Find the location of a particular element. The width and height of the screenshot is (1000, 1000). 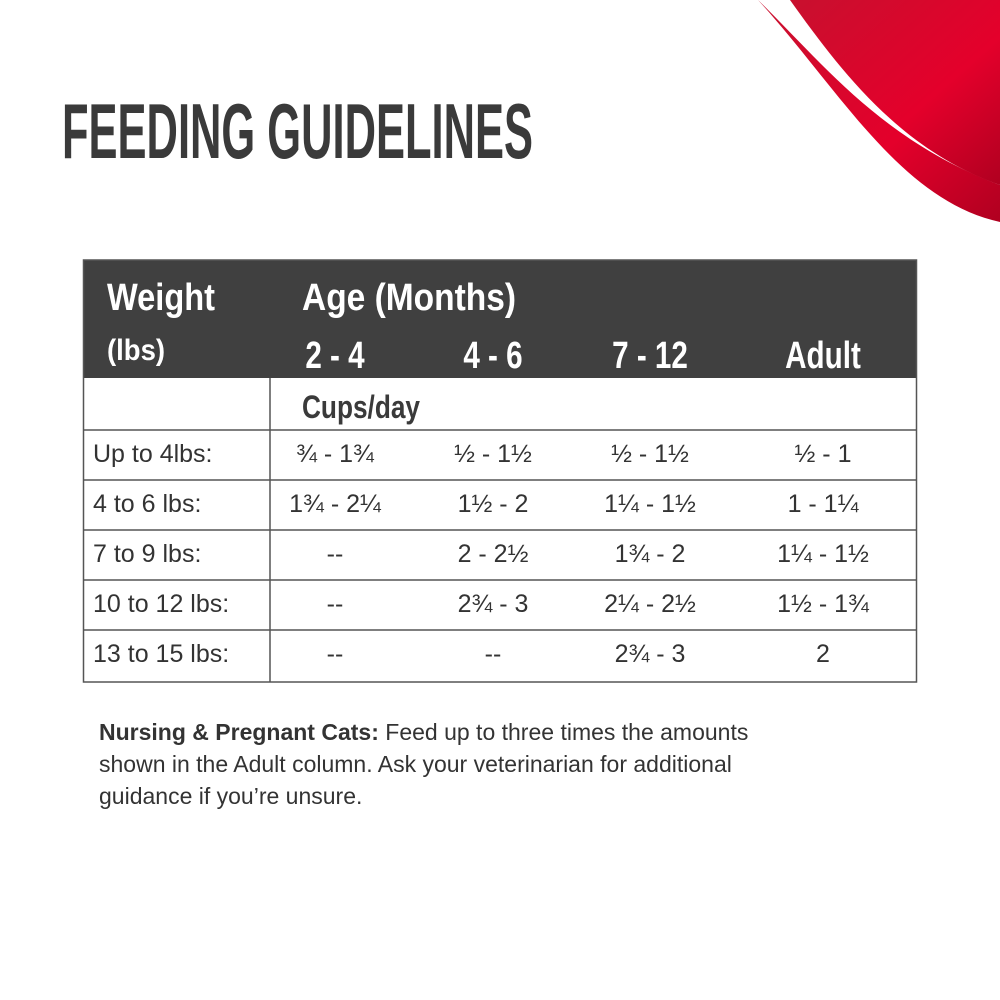

cell-value: 2 is located at coordinates (823, 654).